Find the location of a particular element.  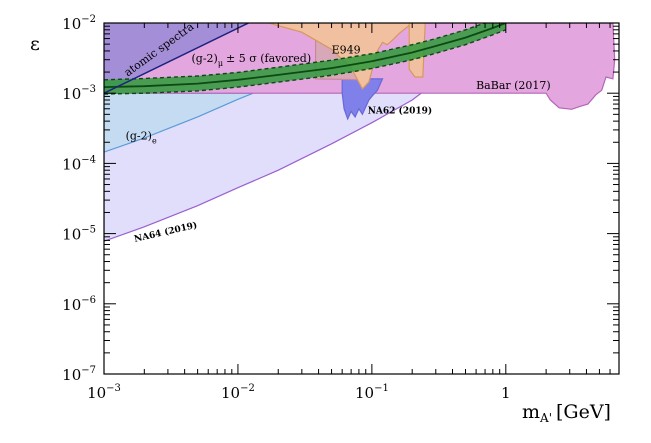

label-g-2: (g-2)μ ± 5 σ (favored) is located at coordinates (252, 60).